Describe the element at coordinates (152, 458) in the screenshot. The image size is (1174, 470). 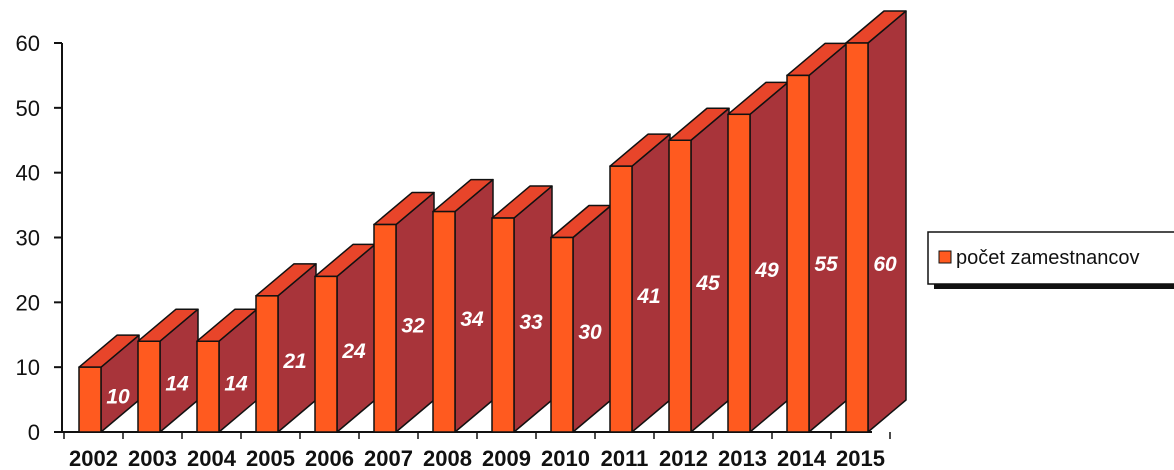
I see `x-tick-label: 2003` at that location.